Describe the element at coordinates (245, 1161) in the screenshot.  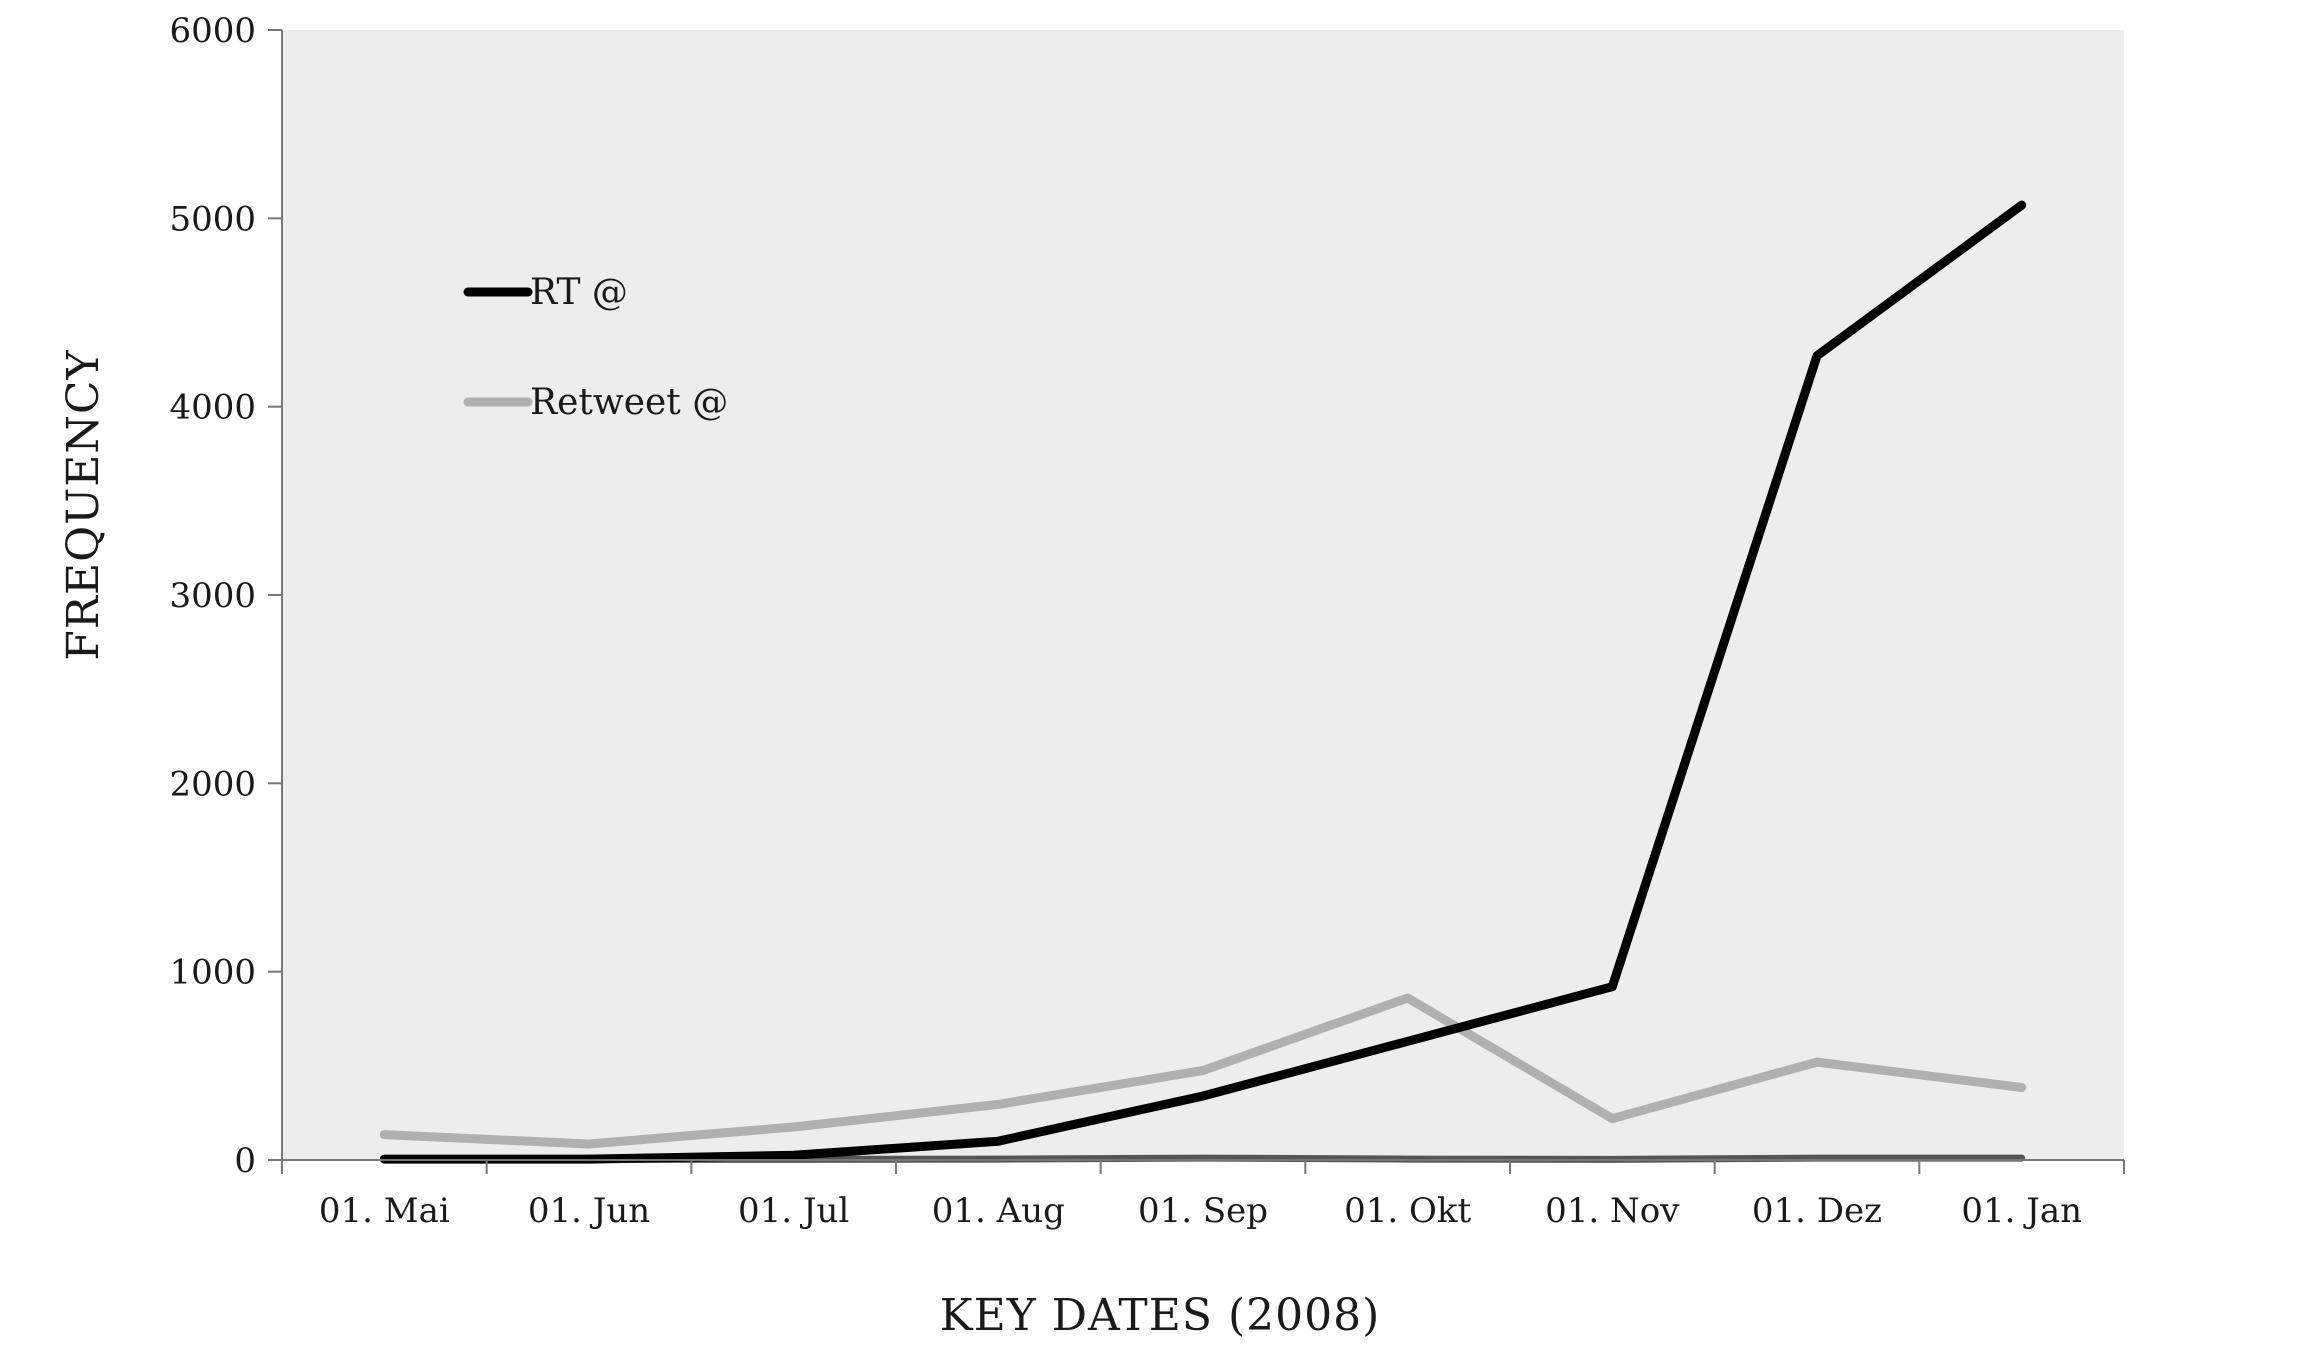
I see `y-tick-label: 0` at that location.